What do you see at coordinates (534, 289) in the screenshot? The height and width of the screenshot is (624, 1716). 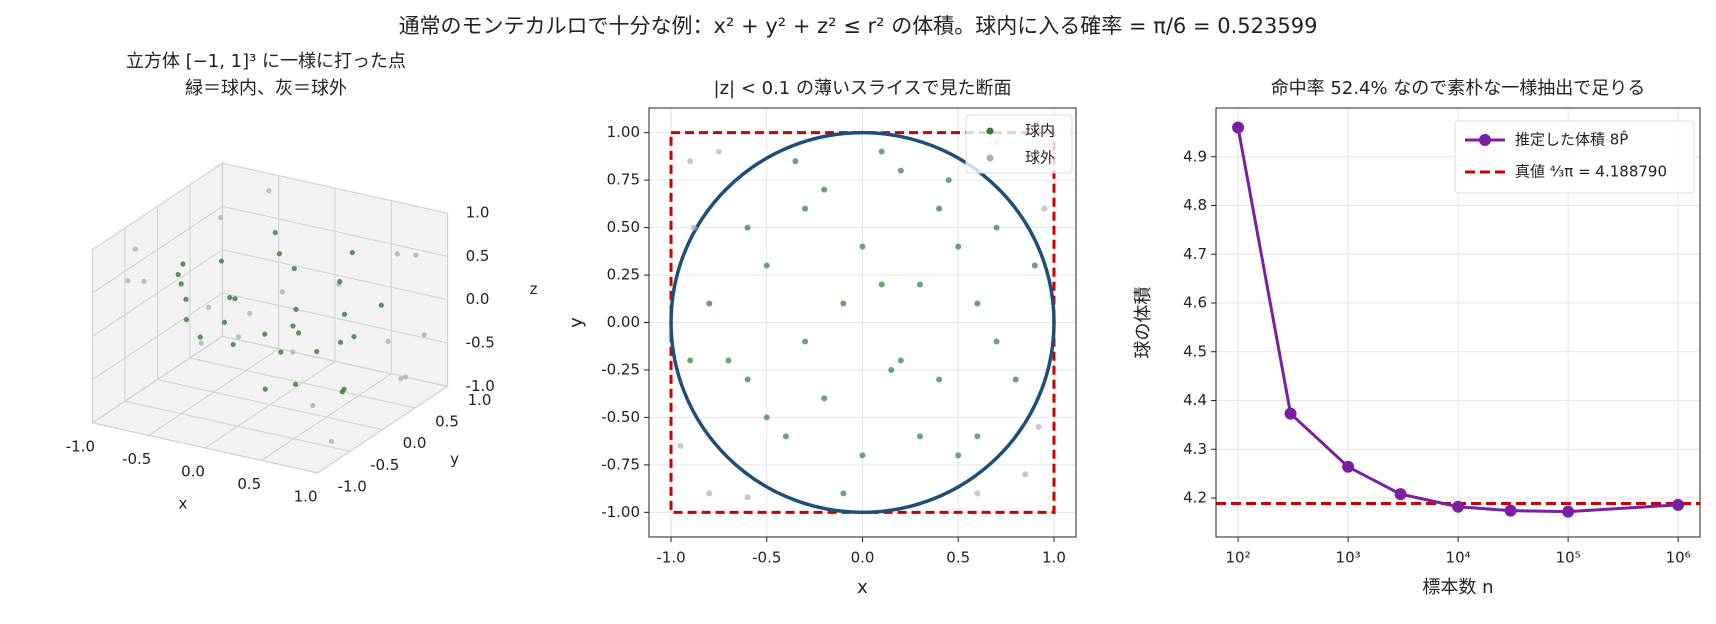 I see `z-axis-label: z` at bounding box center [534, 289].